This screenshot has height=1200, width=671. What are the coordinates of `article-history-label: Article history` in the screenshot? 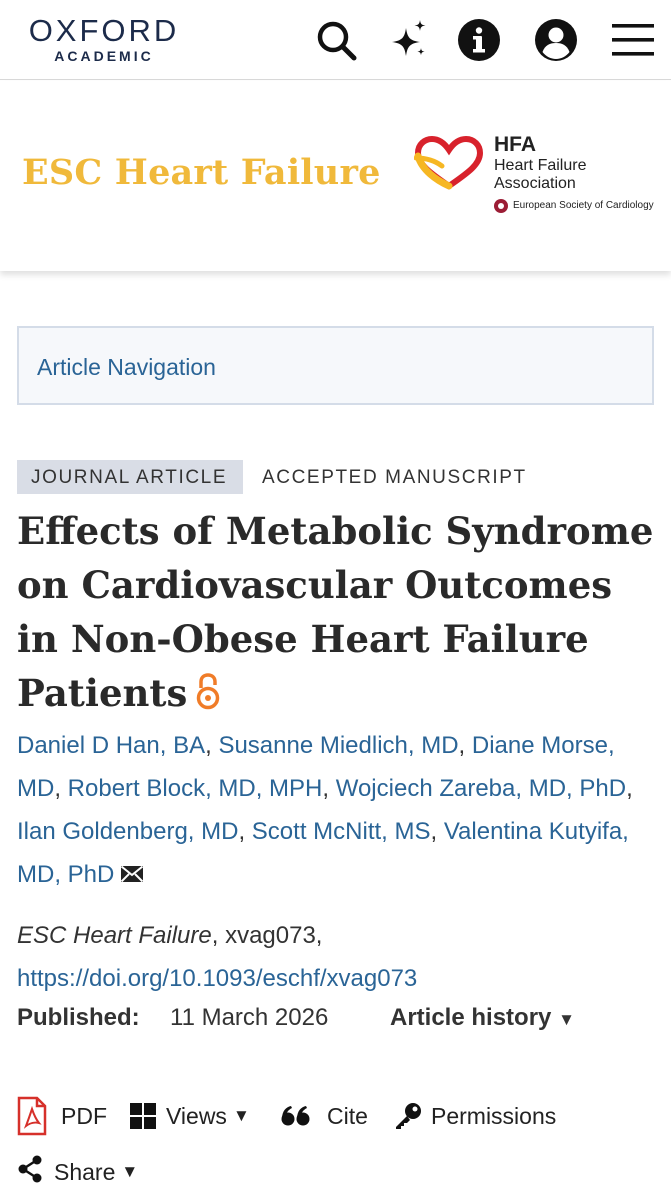 It's located at (471, 1017).